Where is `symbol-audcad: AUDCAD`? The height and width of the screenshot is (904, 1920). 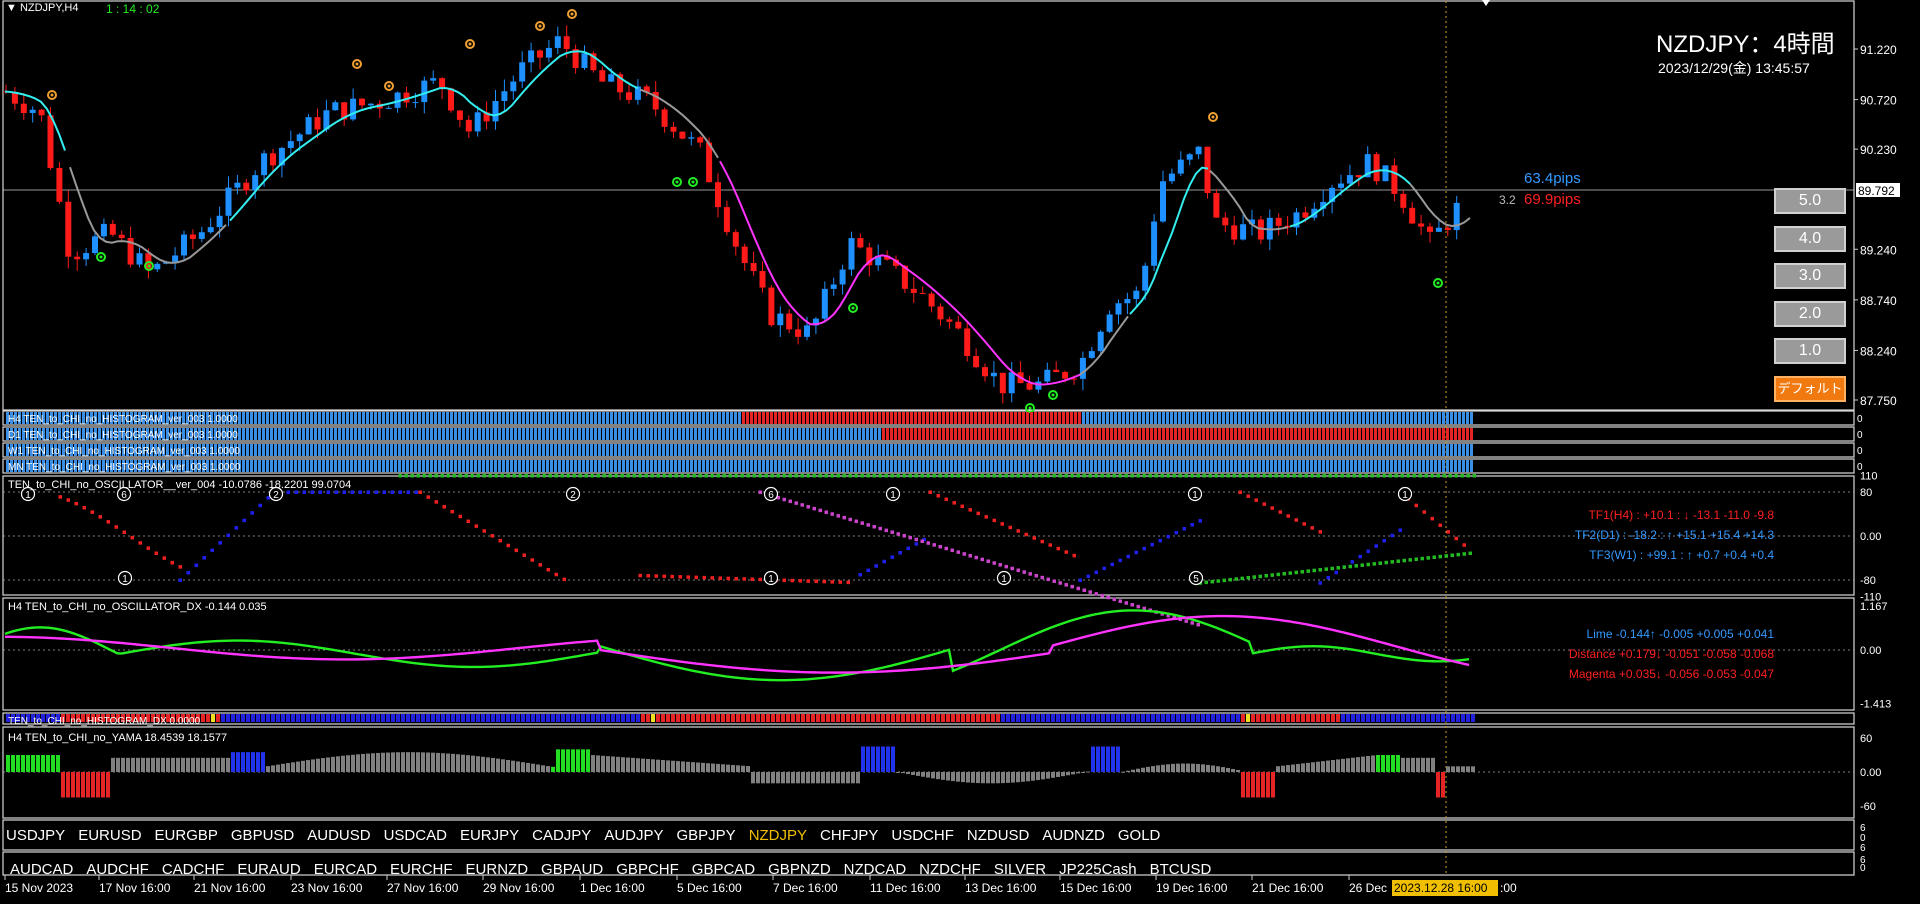 symbol-audcad: AUDCAD is located at coordinates (42, 869).